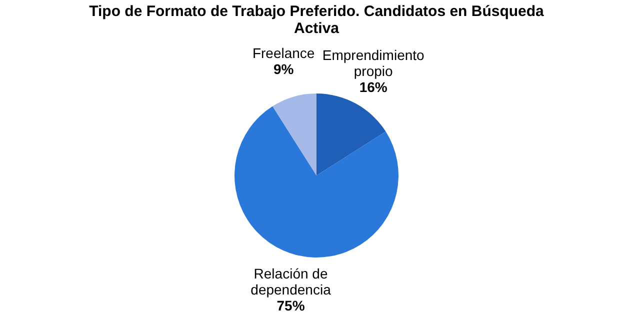  I want to click on category-label: Relación de dependencia, so click(290, 282).